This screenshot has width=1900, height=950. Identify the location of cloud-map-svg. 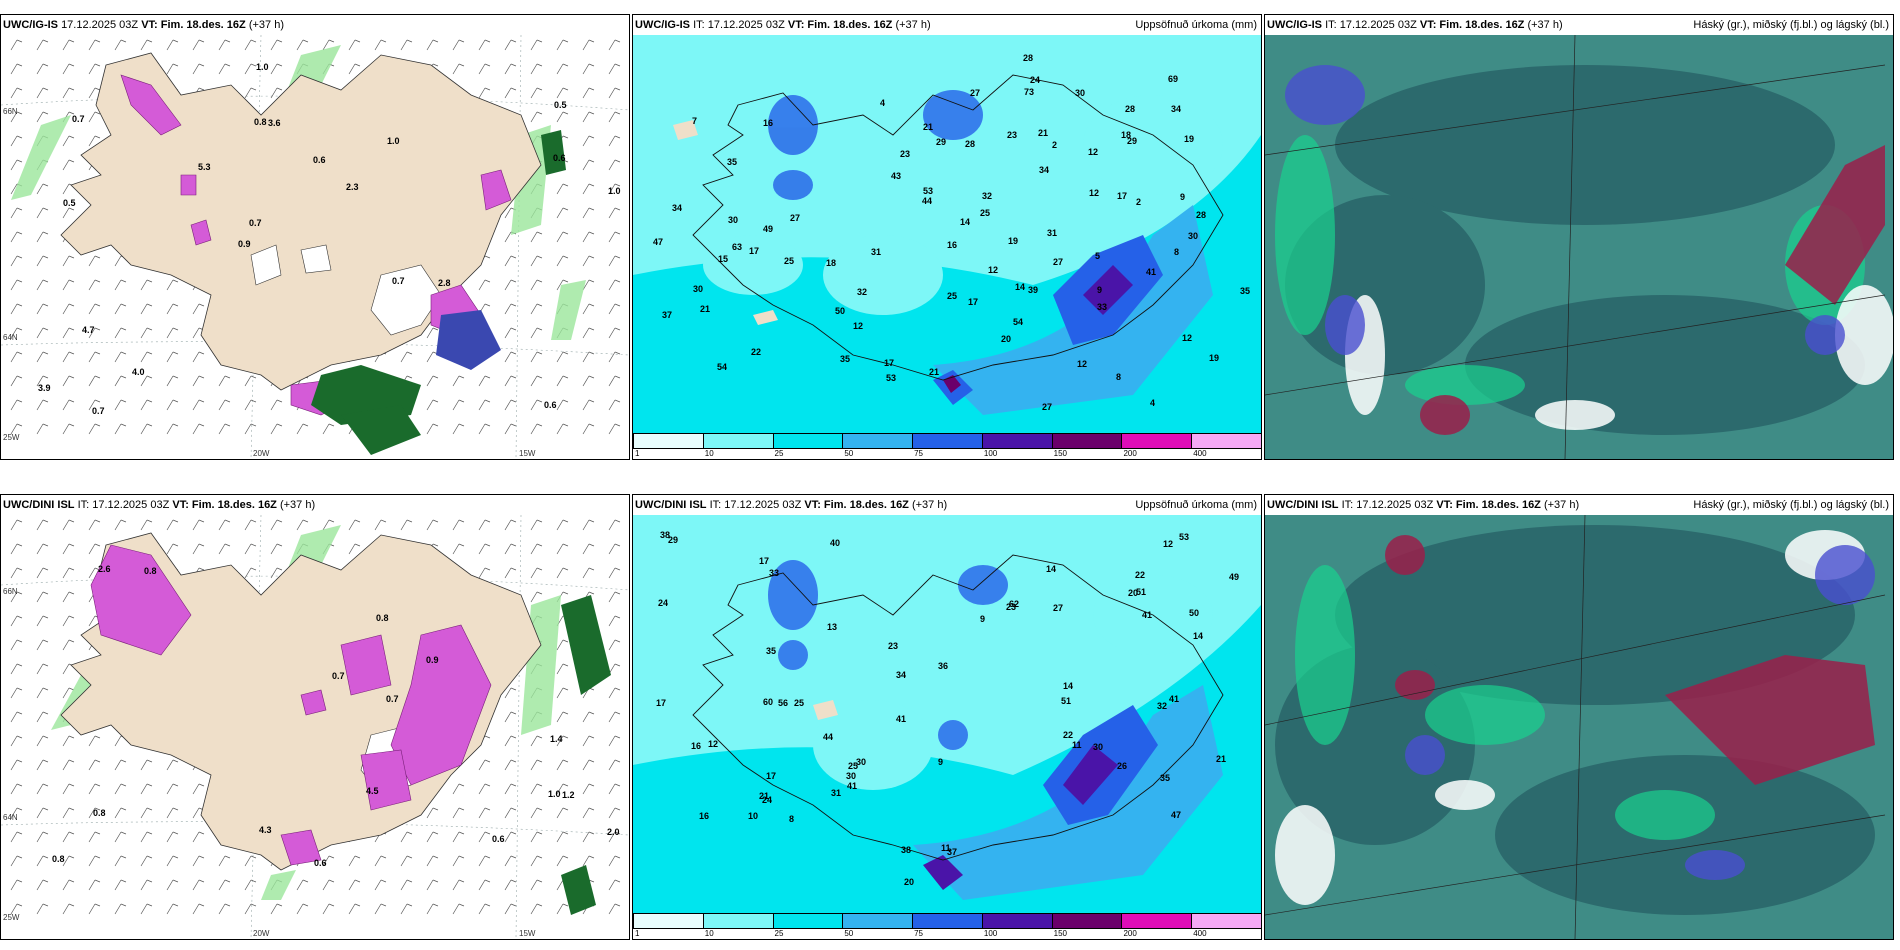
(1579, 727).